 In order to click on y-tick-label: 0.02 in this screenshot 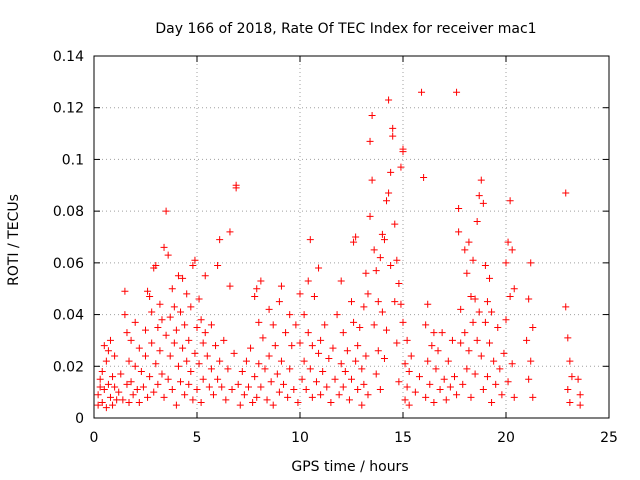, I will do `click(68, 367)`.